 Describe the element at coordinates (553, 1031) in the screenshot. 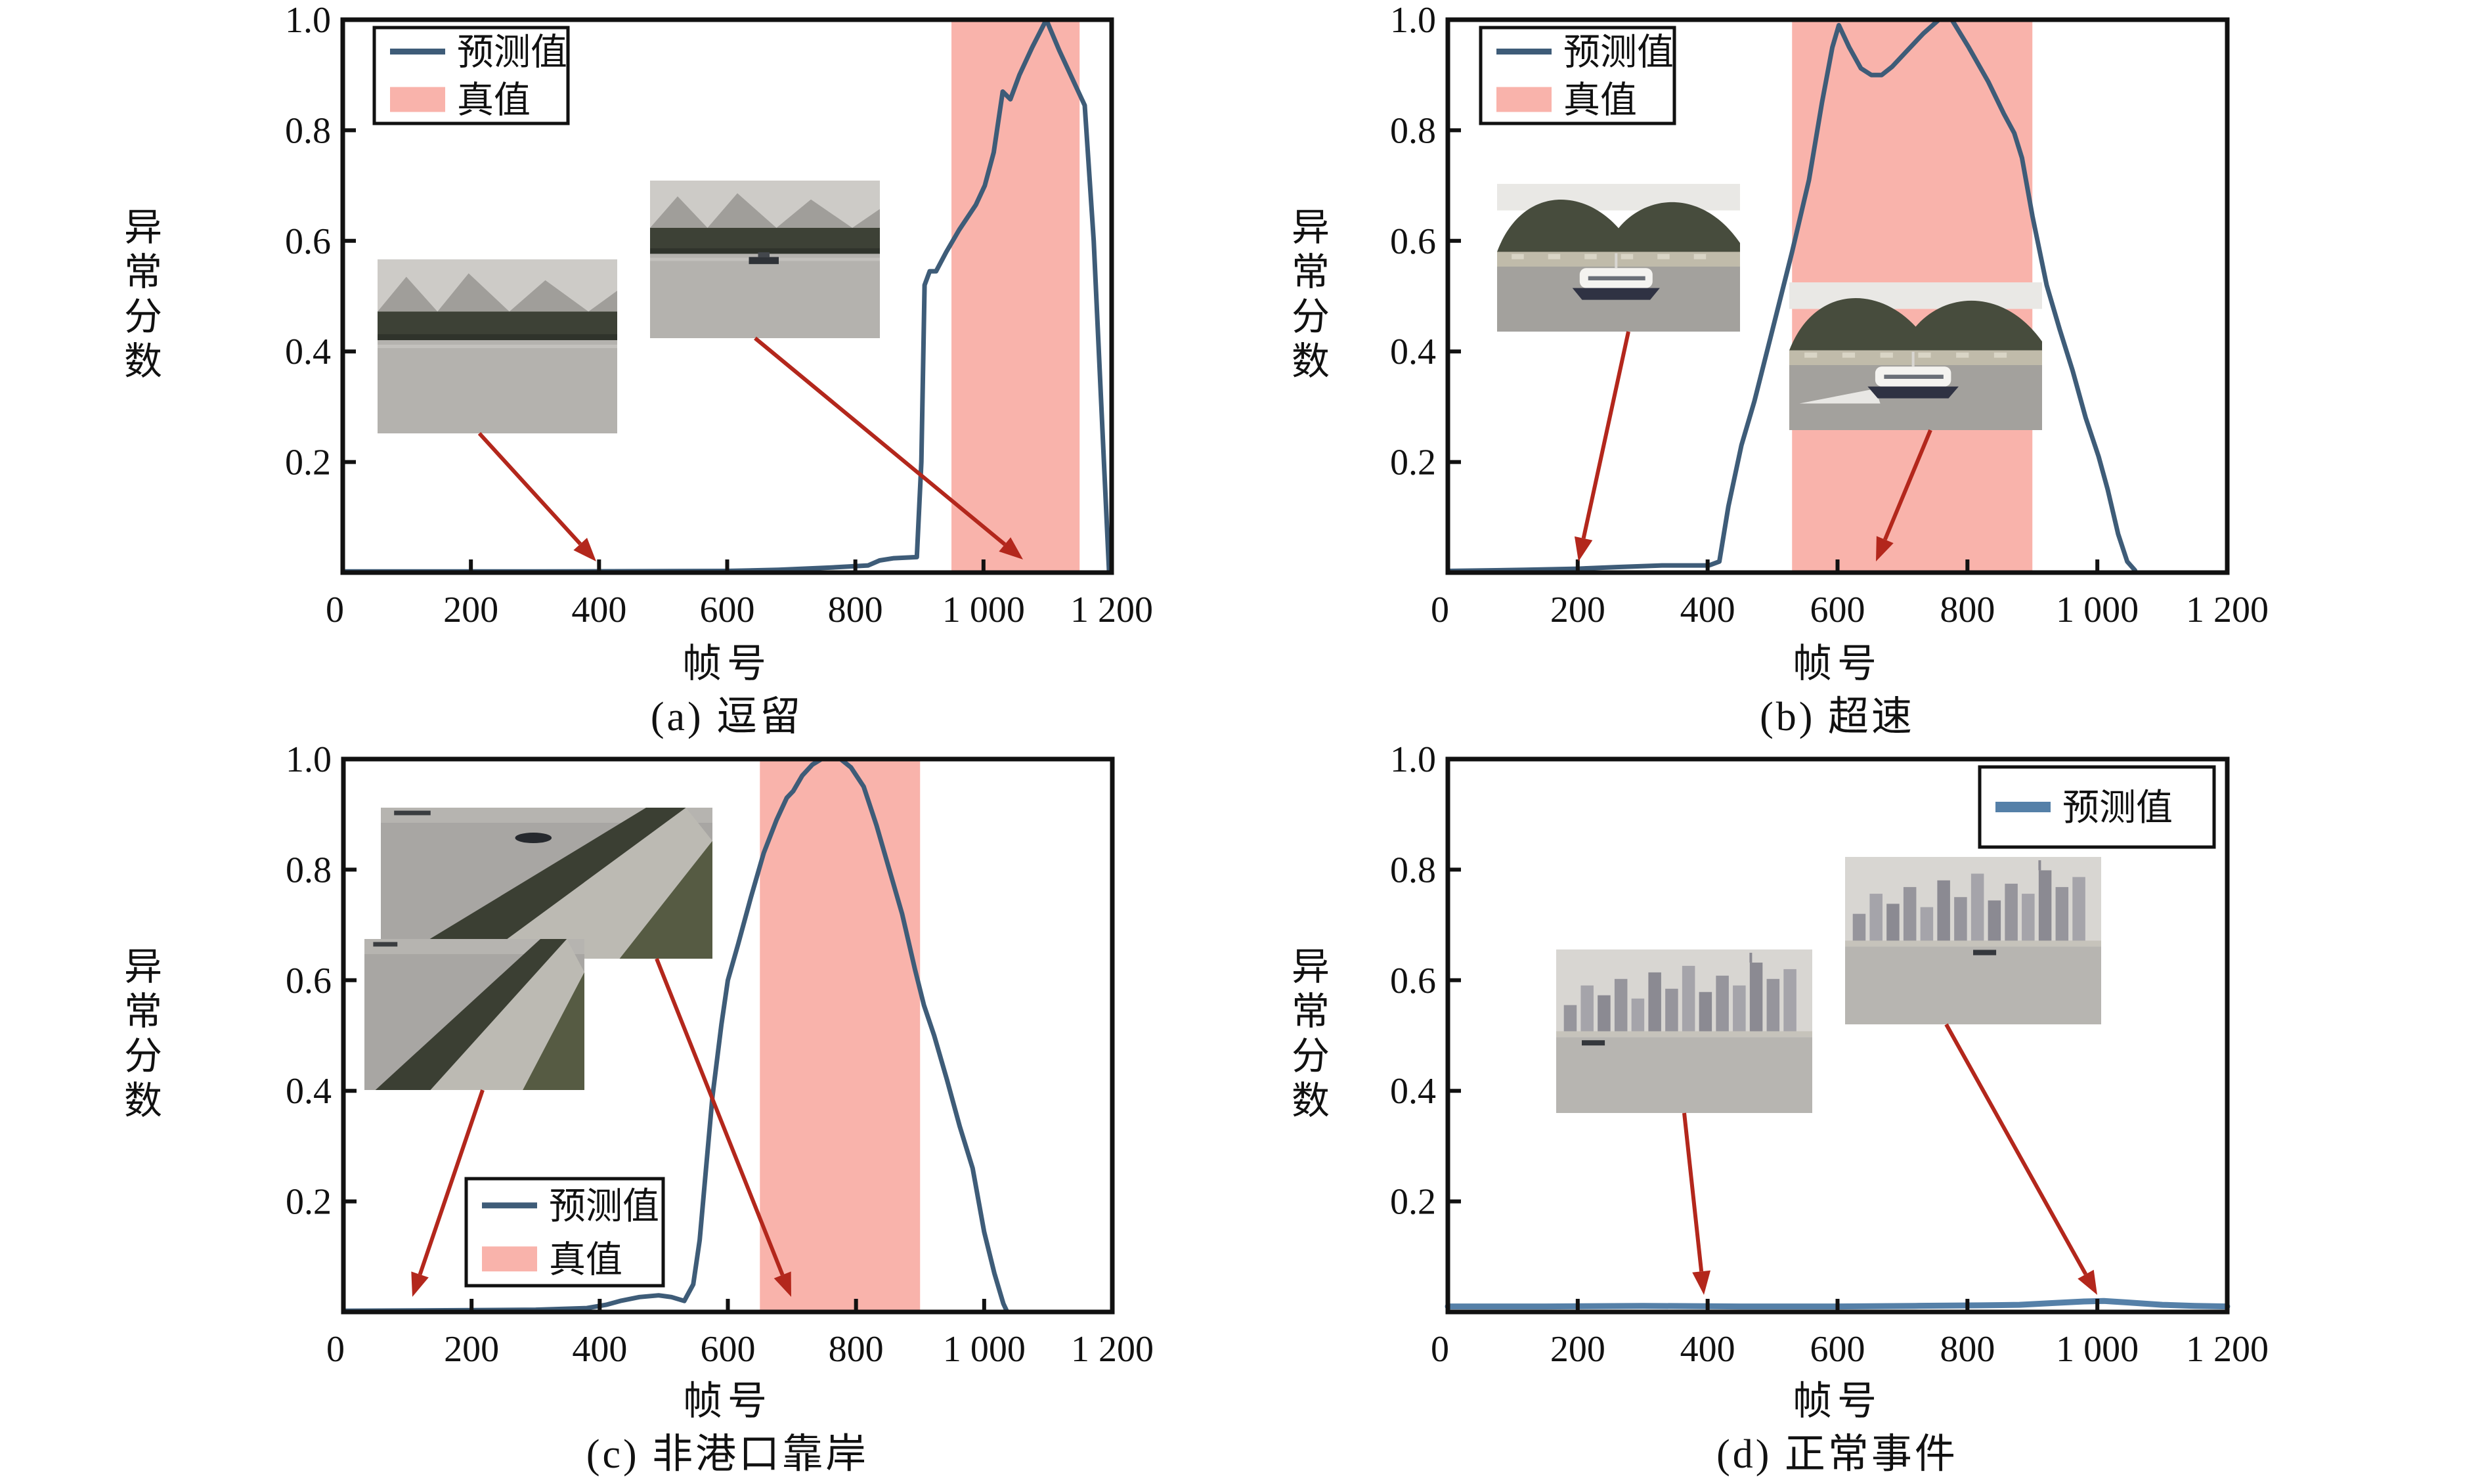

I see `inset-grass` at that location.